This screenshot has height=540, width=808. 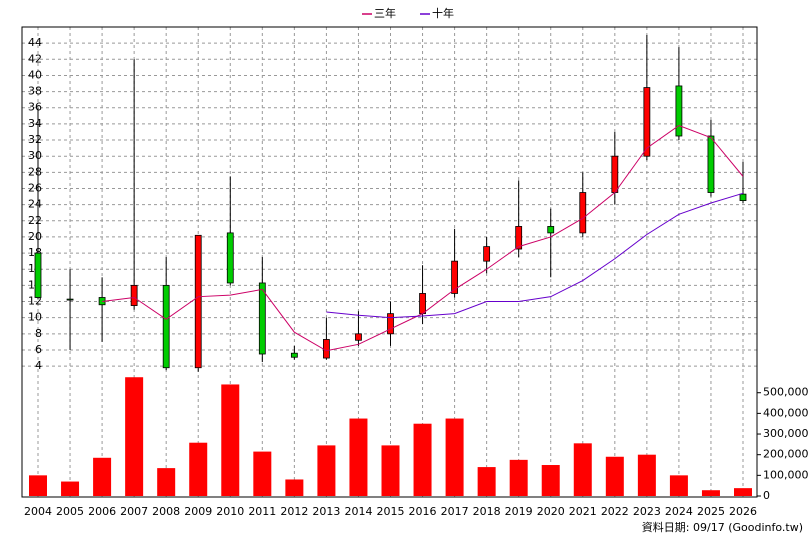 I want to click on y2-tick-label: 300,000, so click(x=785, y=433).